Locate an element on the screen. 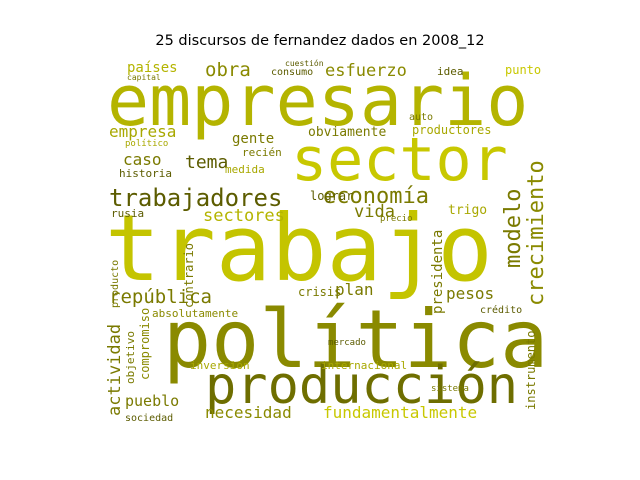 This screenshot has height=480, width=640. word-inversion: inversión is located at coordinates (220, 365).